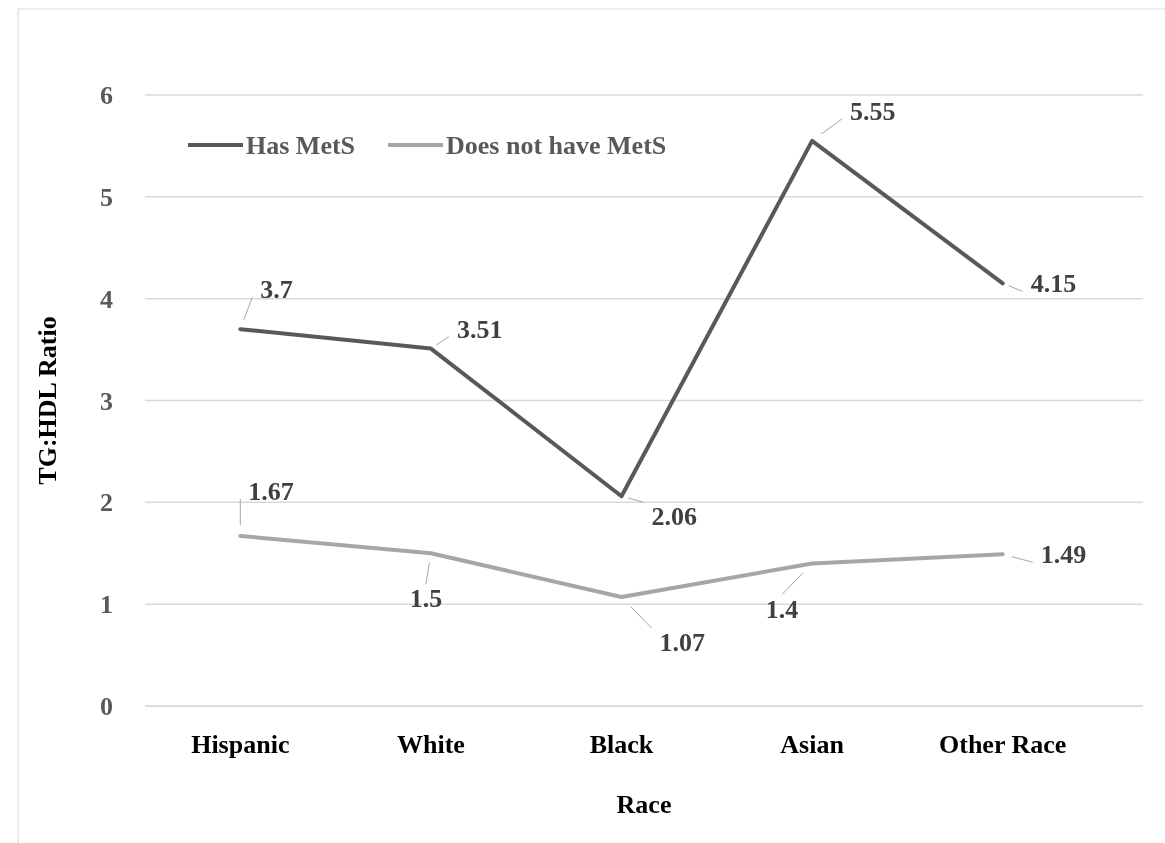 The image size is (1165, 843). I want to click on data-label: 2.06, so click(674, 517).